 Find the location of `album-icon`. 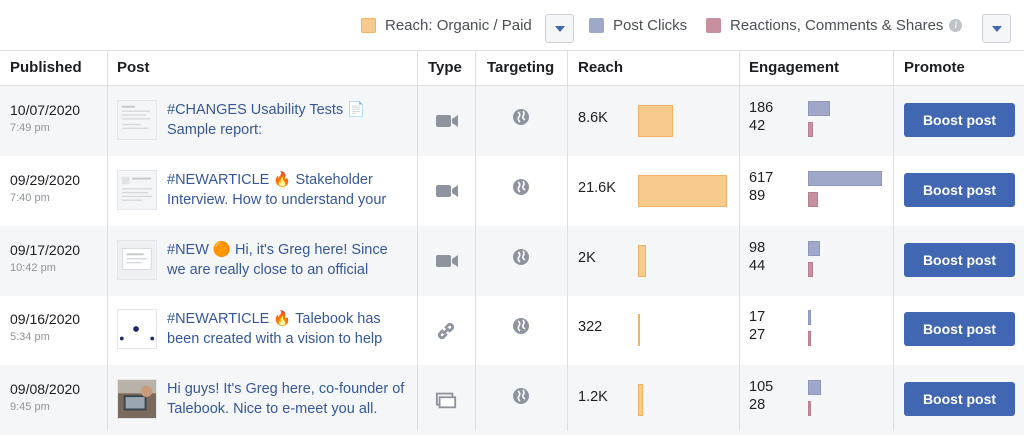

album-icon is located at coordinates (447, 400).